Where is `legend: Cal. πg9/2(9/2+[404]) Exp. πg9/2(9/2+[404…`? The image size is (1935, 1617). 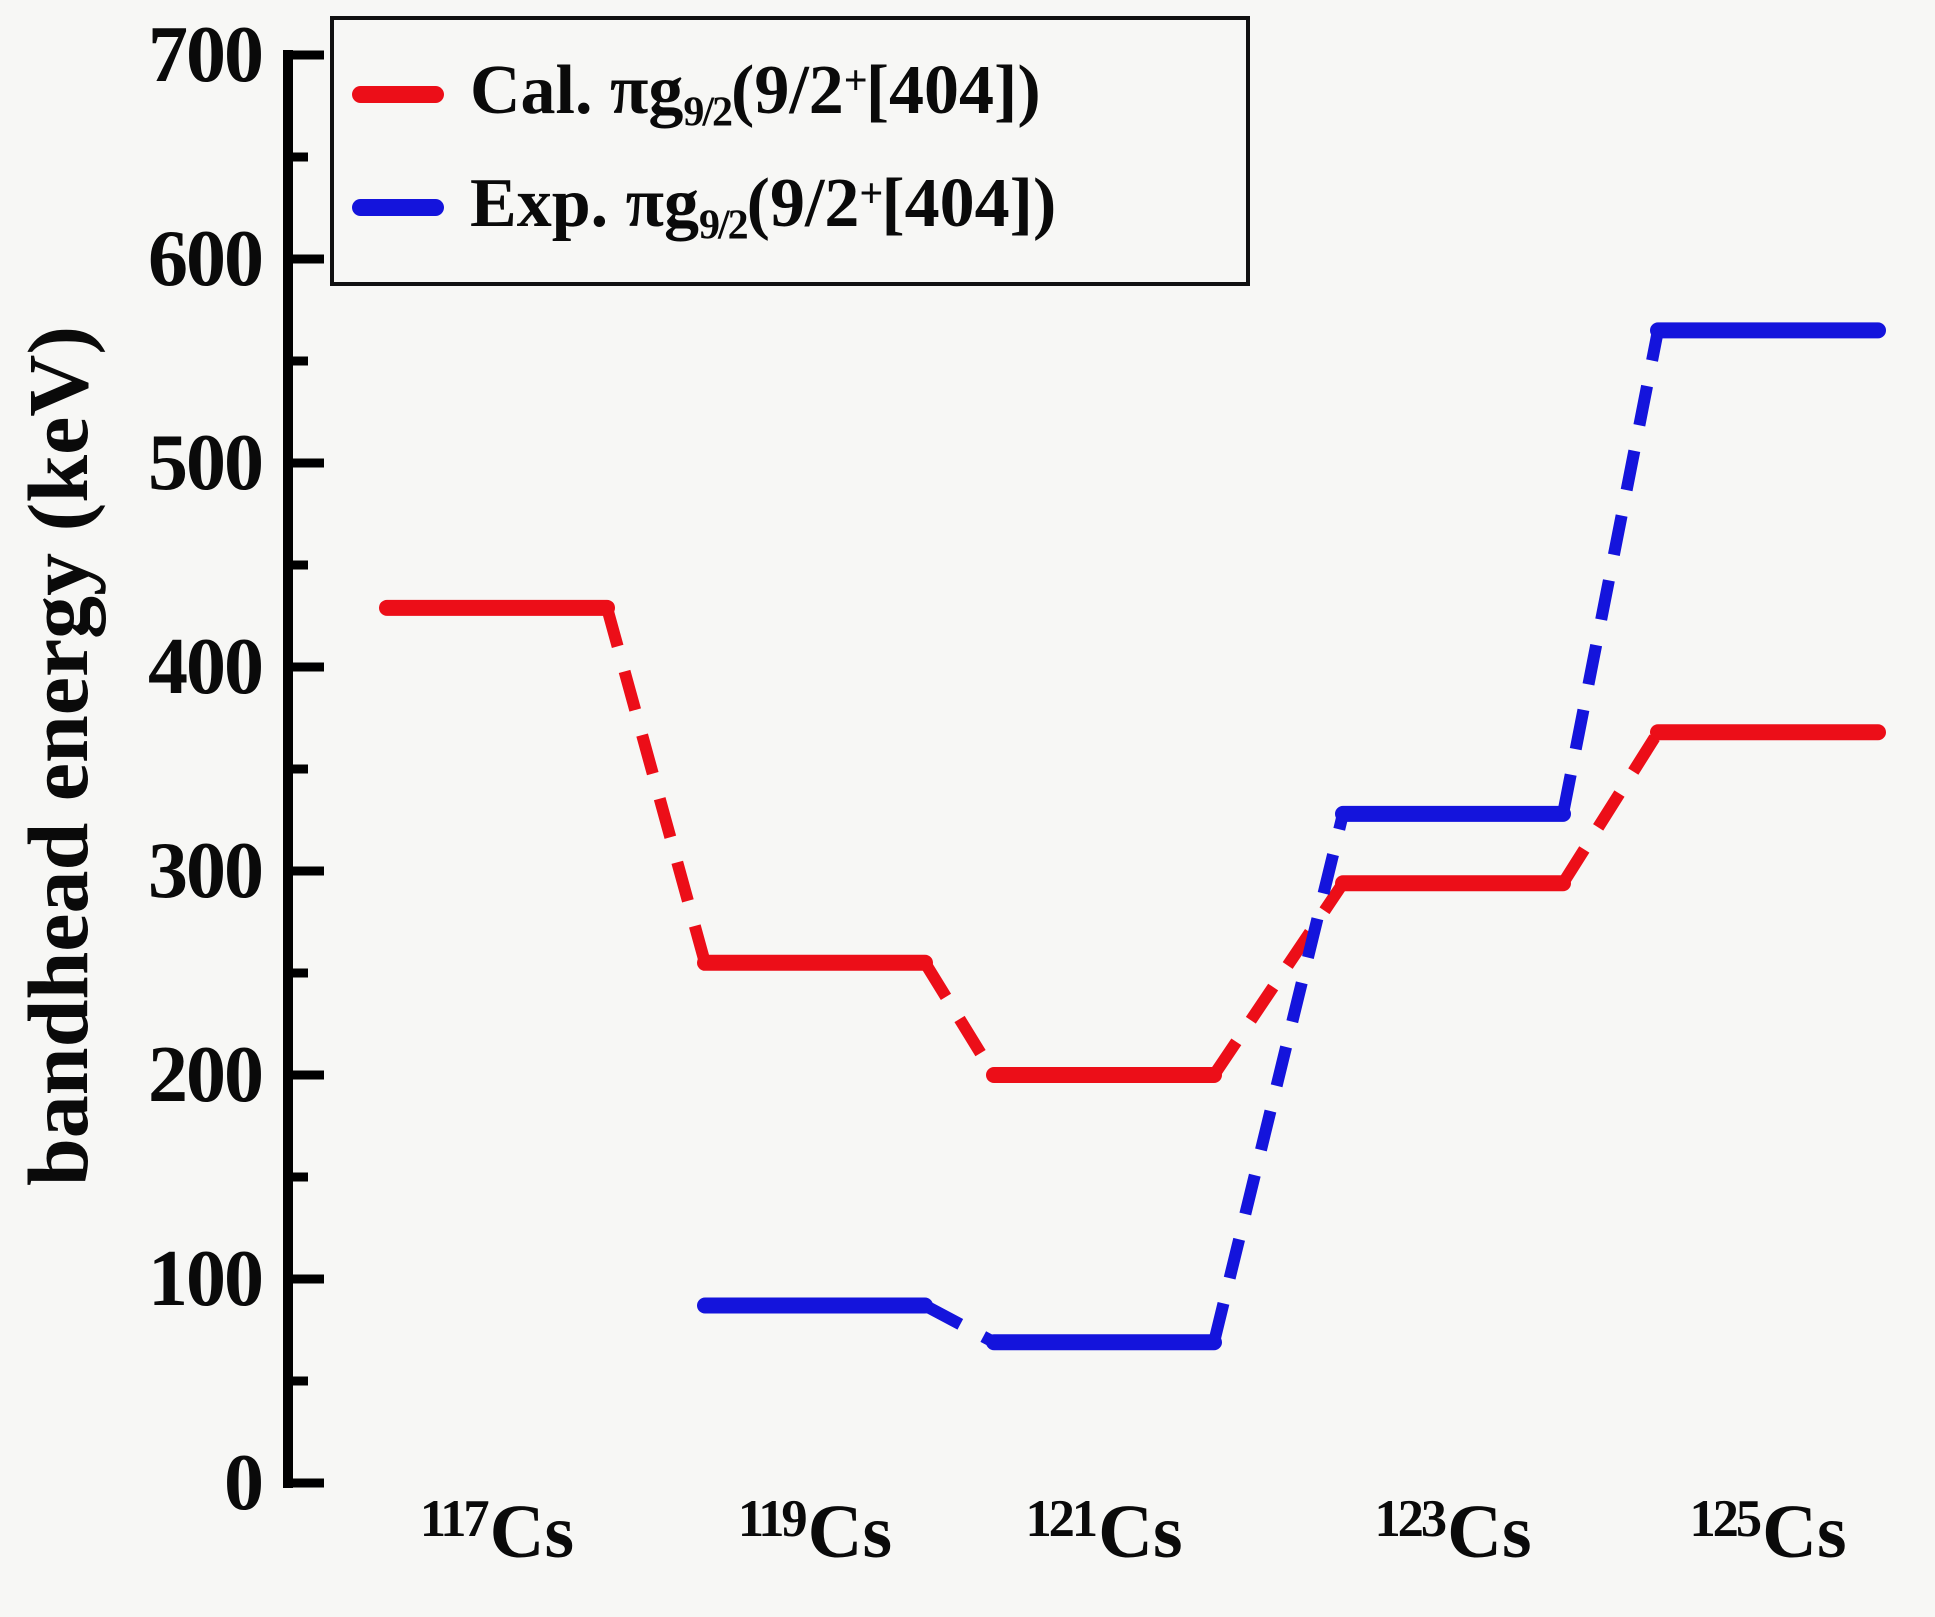
legend: Cal. πg9/2(9/2+[404]) Exp. πg9/2(9/2+[404… is located at coordinates (790, 151).